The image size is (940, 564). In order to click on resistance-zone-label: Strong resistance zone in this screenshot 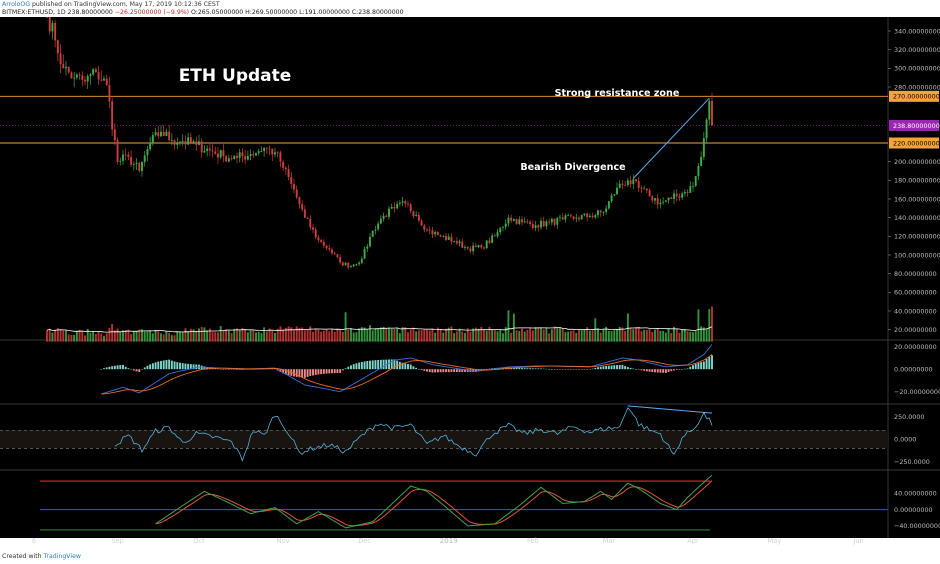, I will do `click(617, 93)`.